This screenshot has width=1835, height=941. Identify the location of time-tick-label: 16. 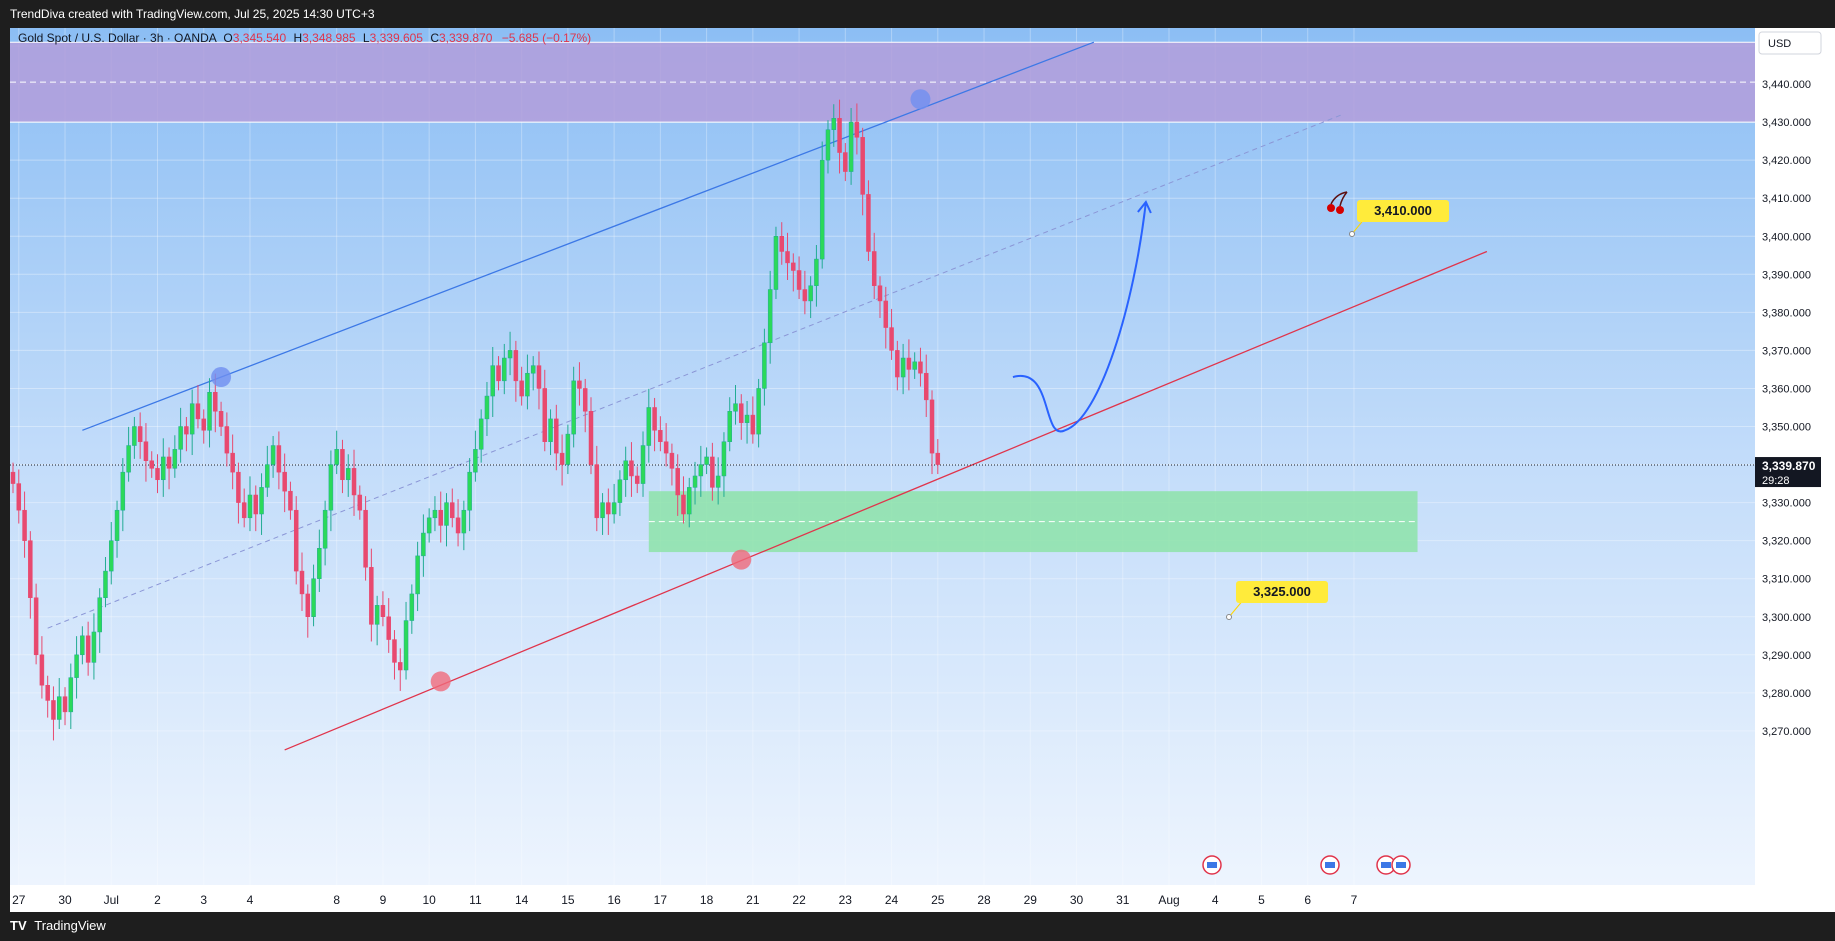
(614, 900).